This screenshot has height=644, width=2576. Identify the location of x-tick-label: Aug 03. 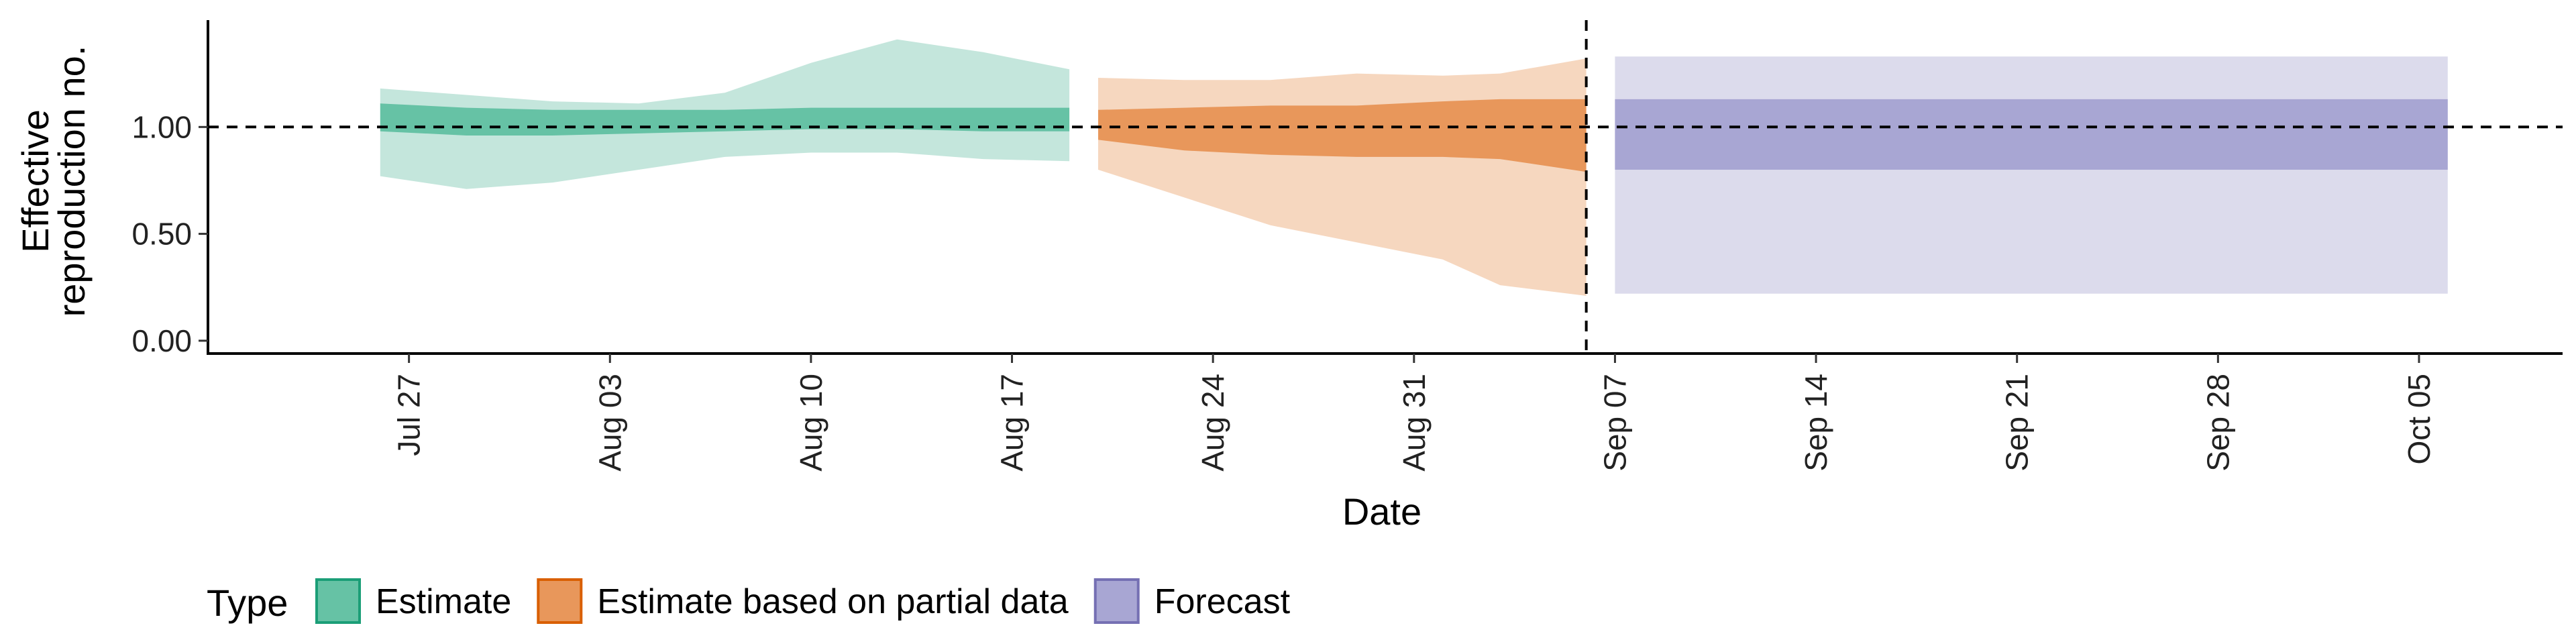
(609, 423).